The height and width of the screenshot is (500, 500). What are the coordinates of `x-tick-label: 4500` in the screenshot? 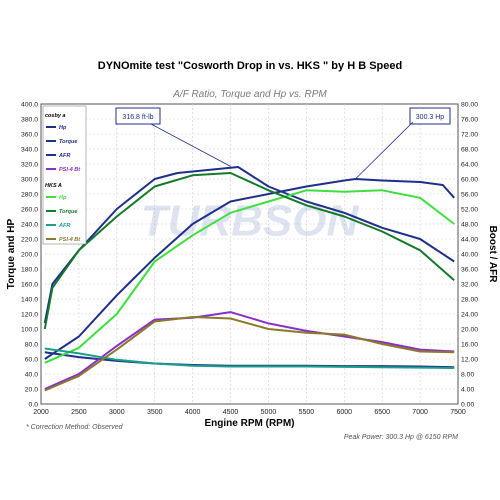 It's located at (231, 412).